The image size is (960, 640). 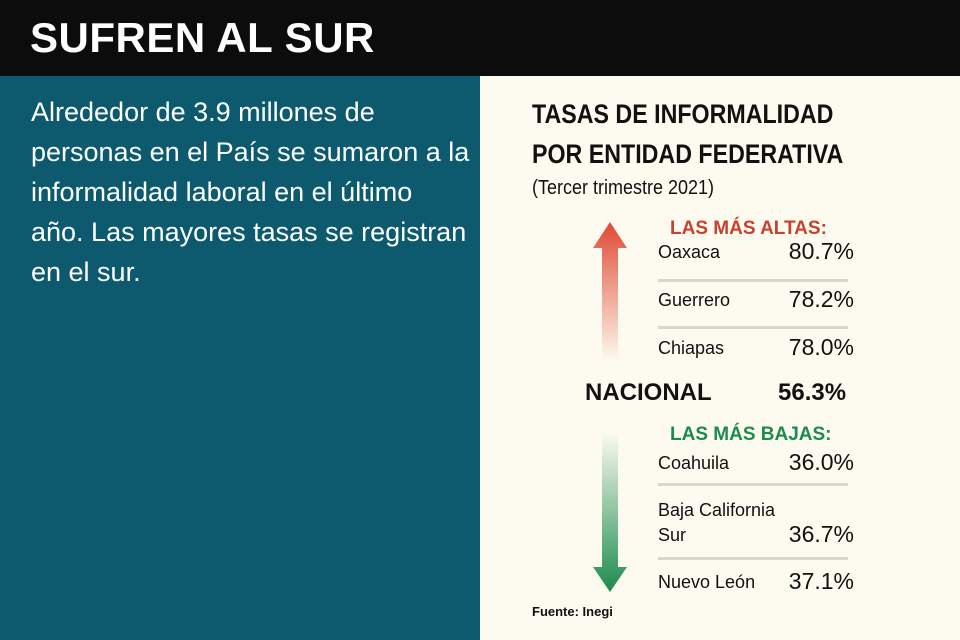 I want to click on table-row: Oaxaca 80.7%, so click(x=756, y=251).